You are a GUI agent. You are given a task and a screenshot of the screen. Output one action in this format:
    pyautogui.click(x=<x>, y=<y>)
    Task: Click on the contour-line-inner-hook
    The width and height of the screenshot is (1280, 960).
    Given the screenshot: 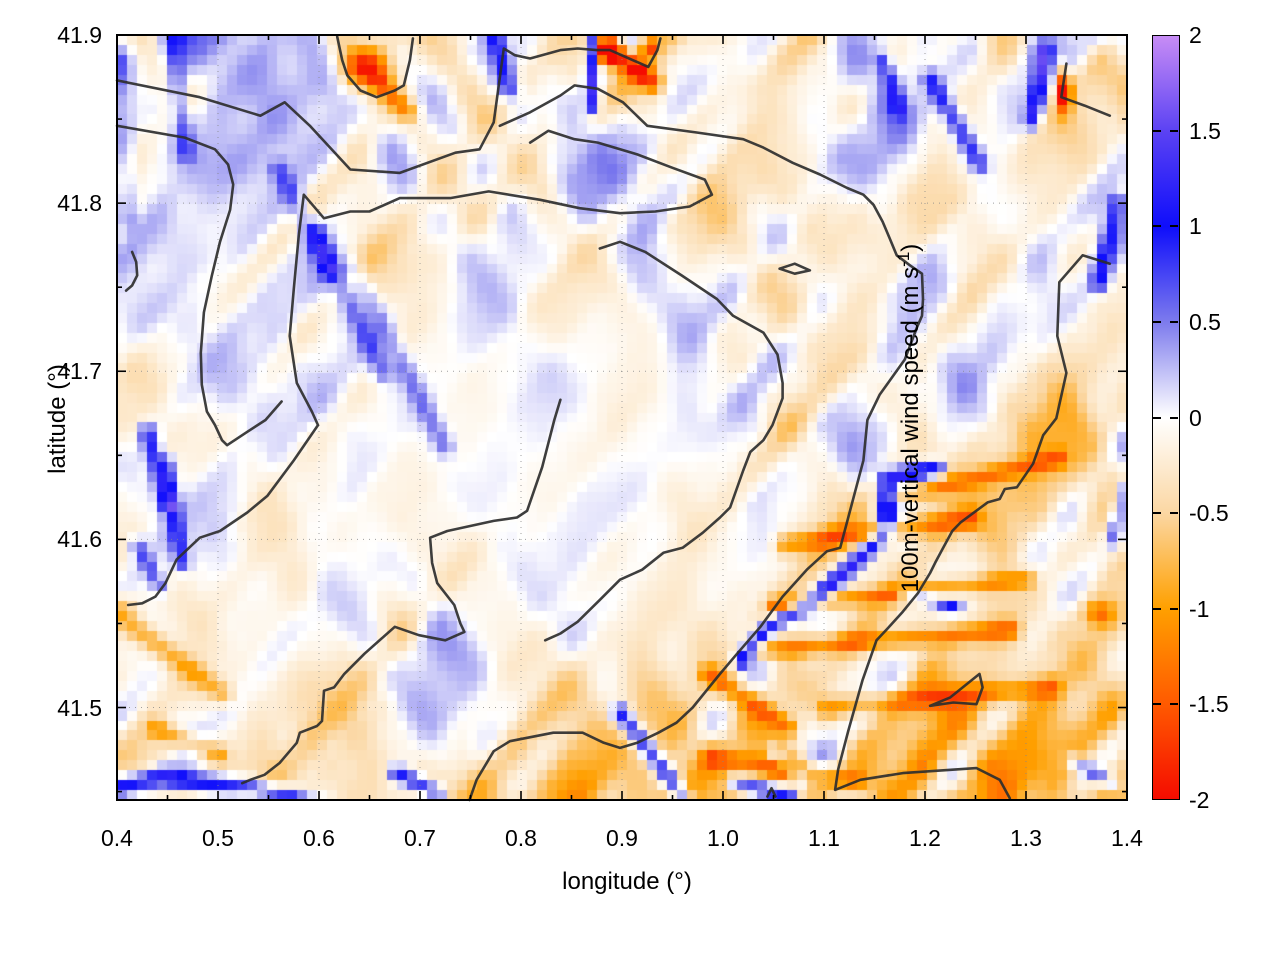 What is the action you would take?
    pyautogui.click(x=401, y=591)
    